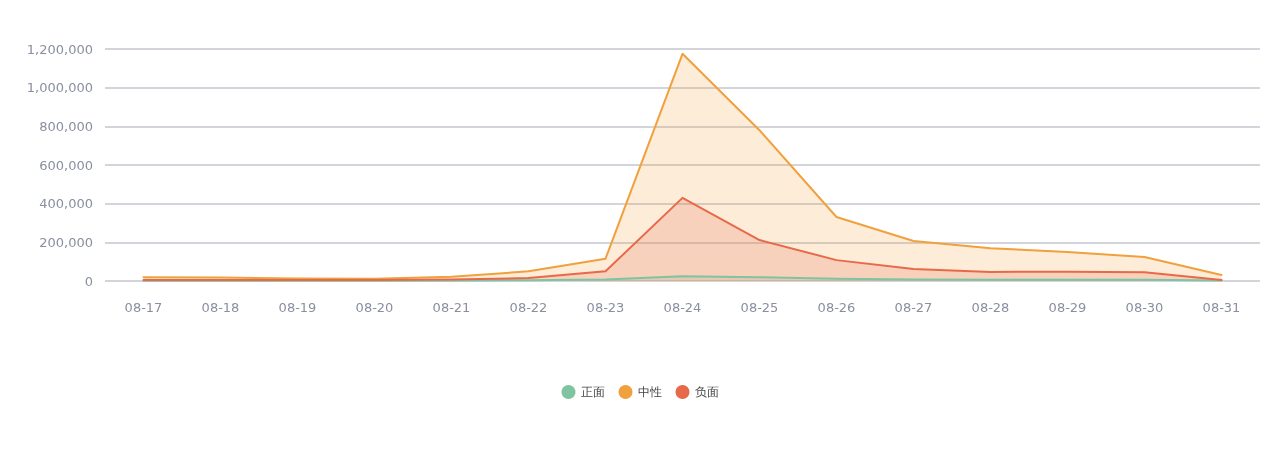 The image size is (1280, 462). Describe the element at coordinates (649, 392) in the screenshot. I see `legend-label: 中性` at that location.